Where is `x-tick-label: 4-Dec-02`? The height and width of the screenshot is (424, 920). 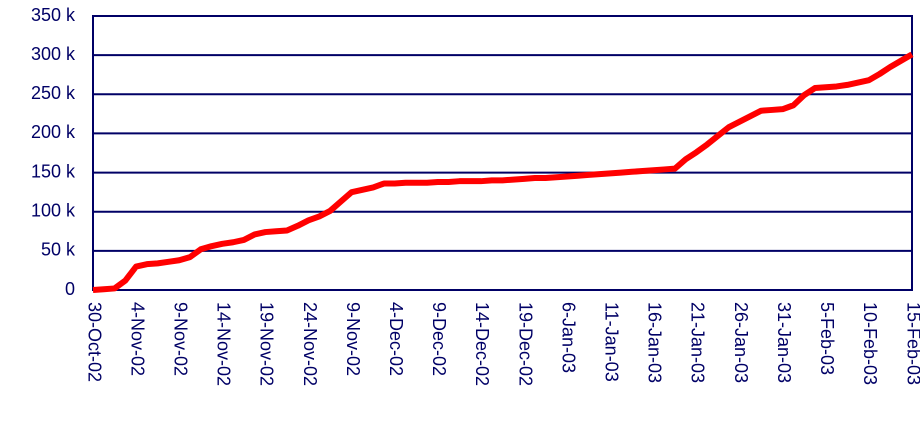
x-tick-label: 4-Dec-02 is located at coordinates (396, 339).